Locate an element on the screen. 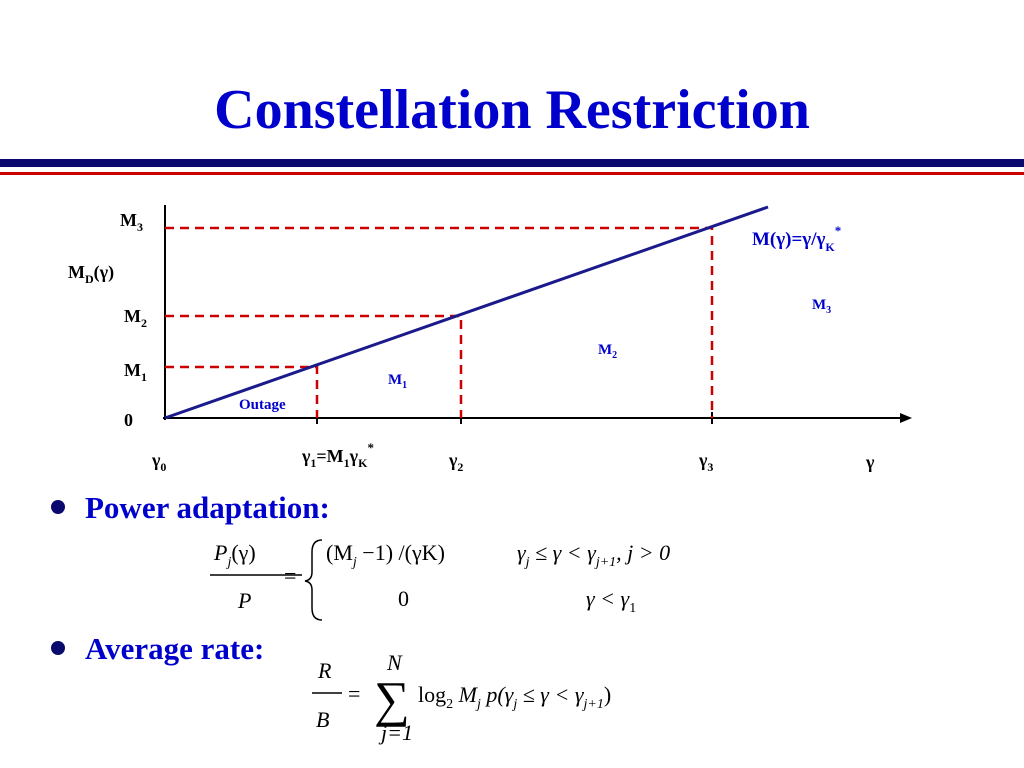 The width and height of the screenshot is (1024, 768). formula-lhs-num: Pj(γ) is located at coordinates (234, 555).